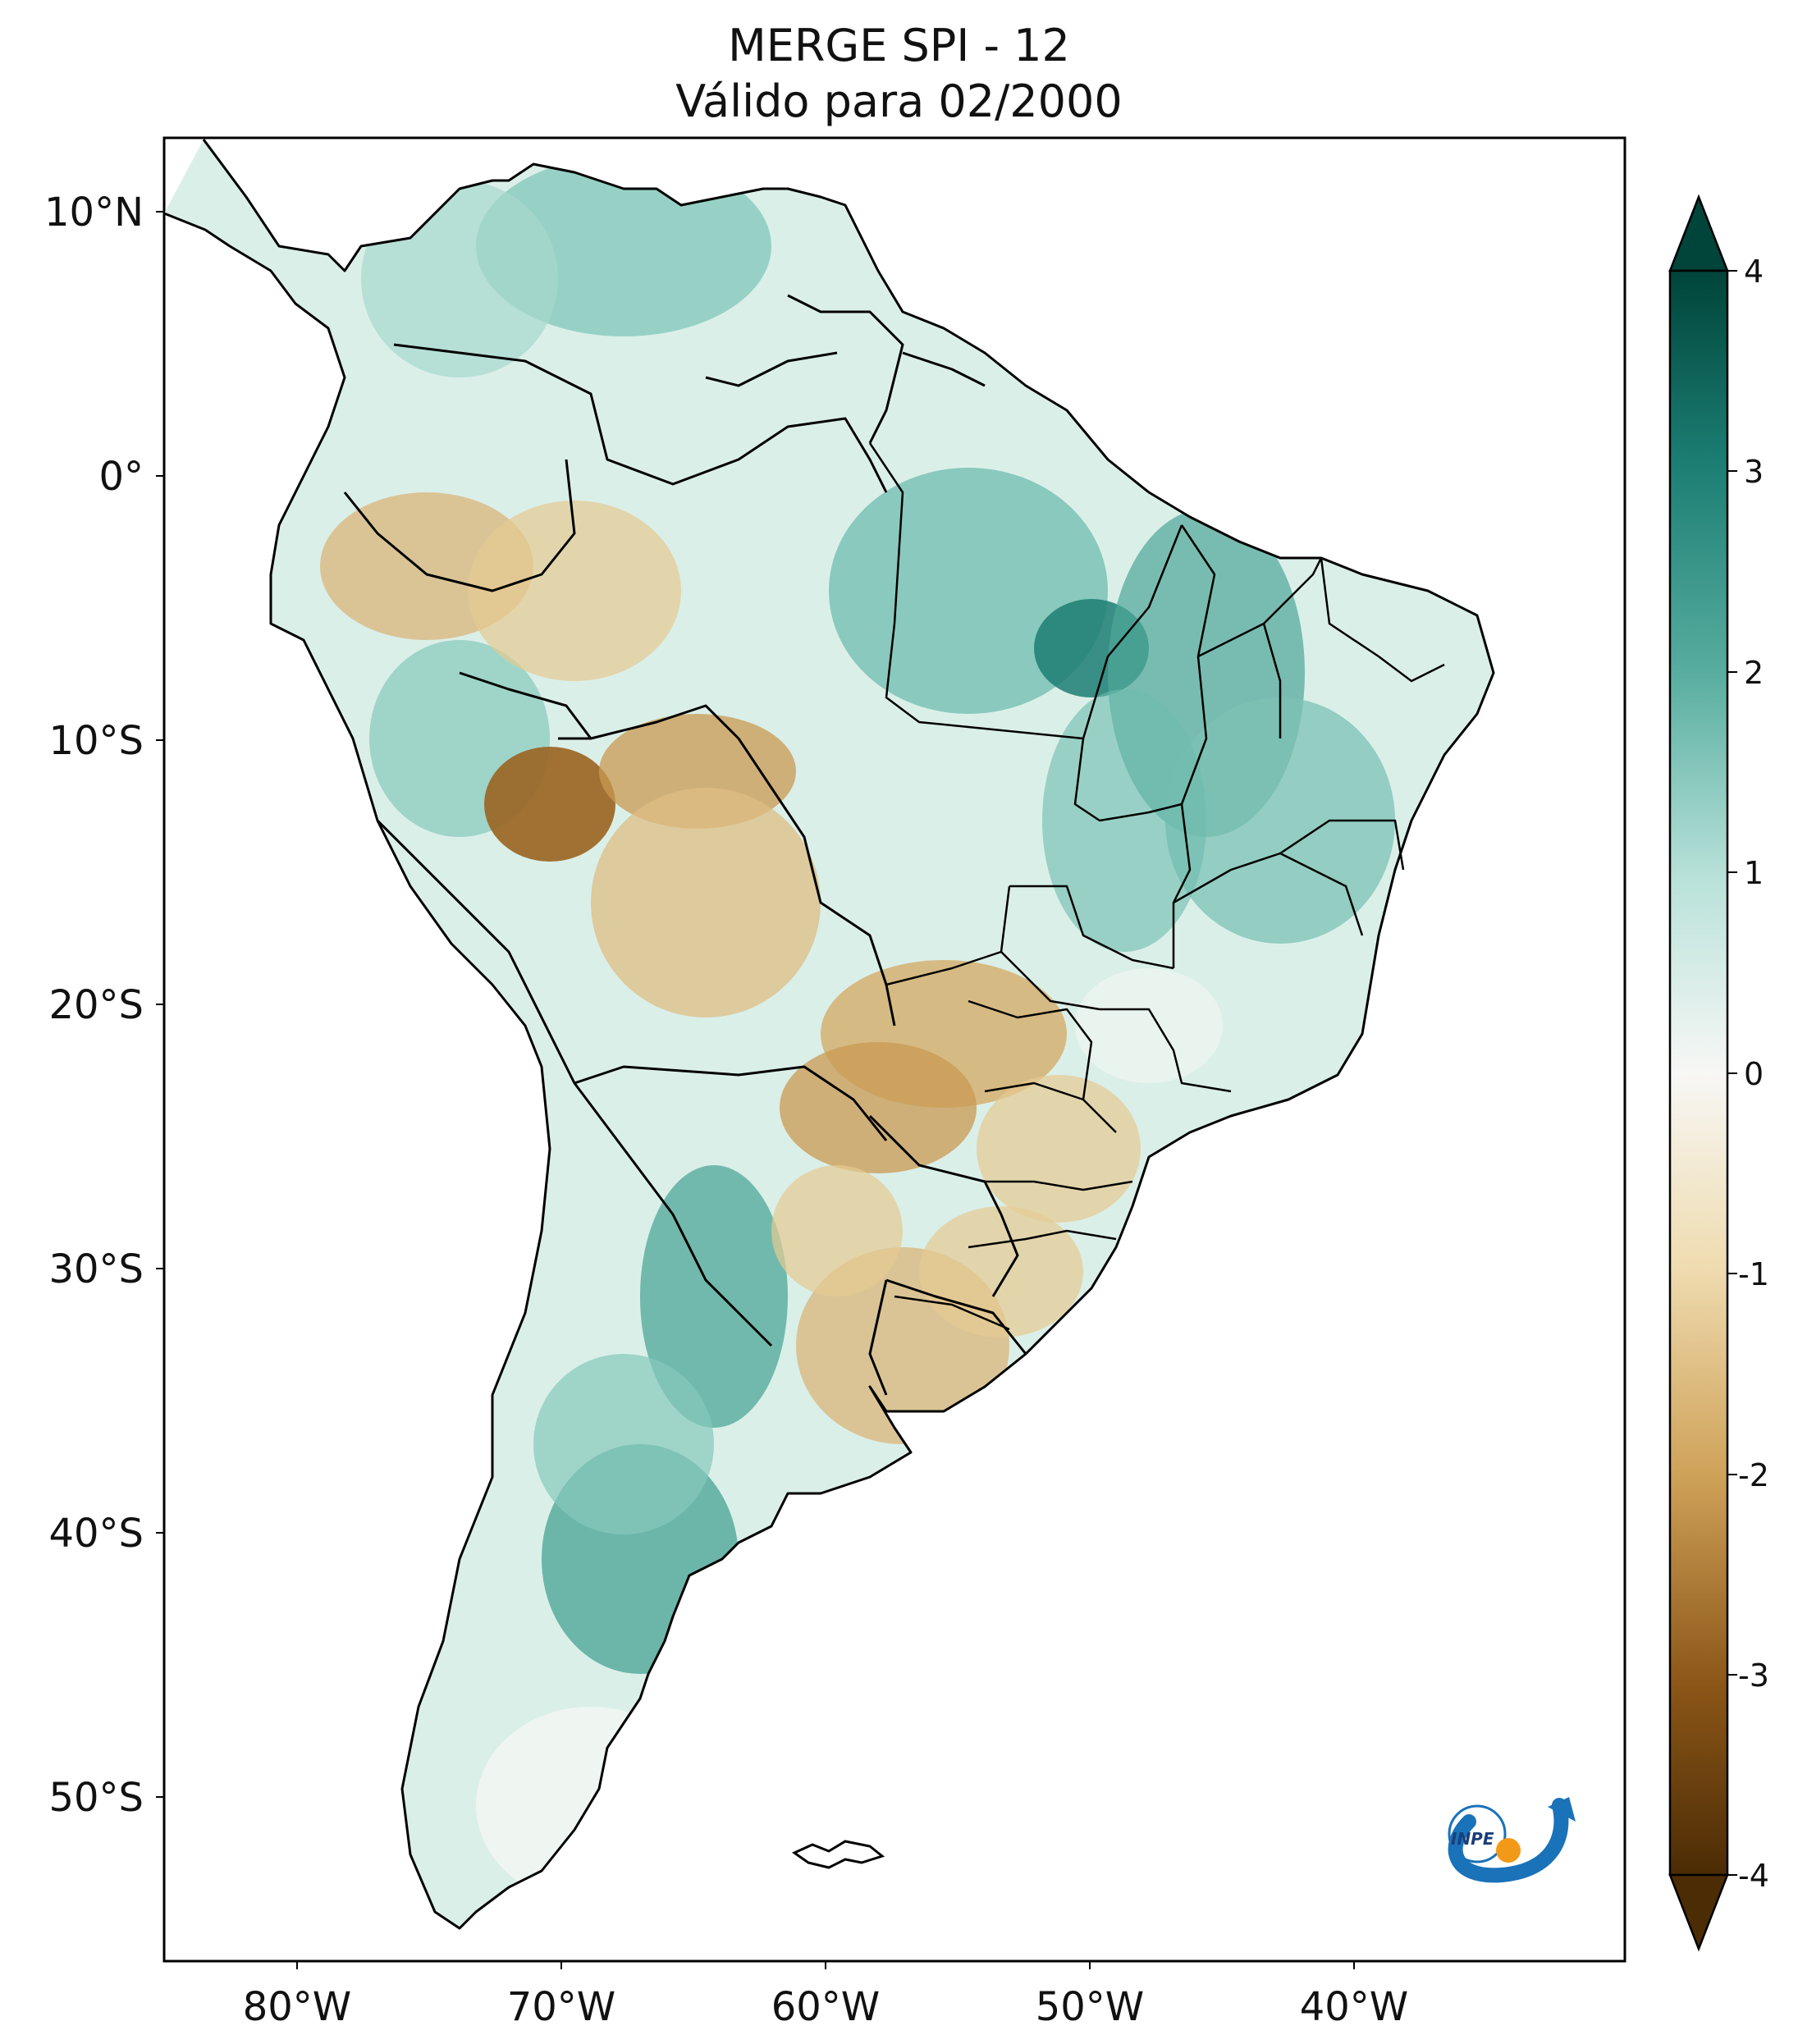  Describe the element at coordinates (297, 2007) in the screenshot. I see `lon-label: 80°W` at that location.